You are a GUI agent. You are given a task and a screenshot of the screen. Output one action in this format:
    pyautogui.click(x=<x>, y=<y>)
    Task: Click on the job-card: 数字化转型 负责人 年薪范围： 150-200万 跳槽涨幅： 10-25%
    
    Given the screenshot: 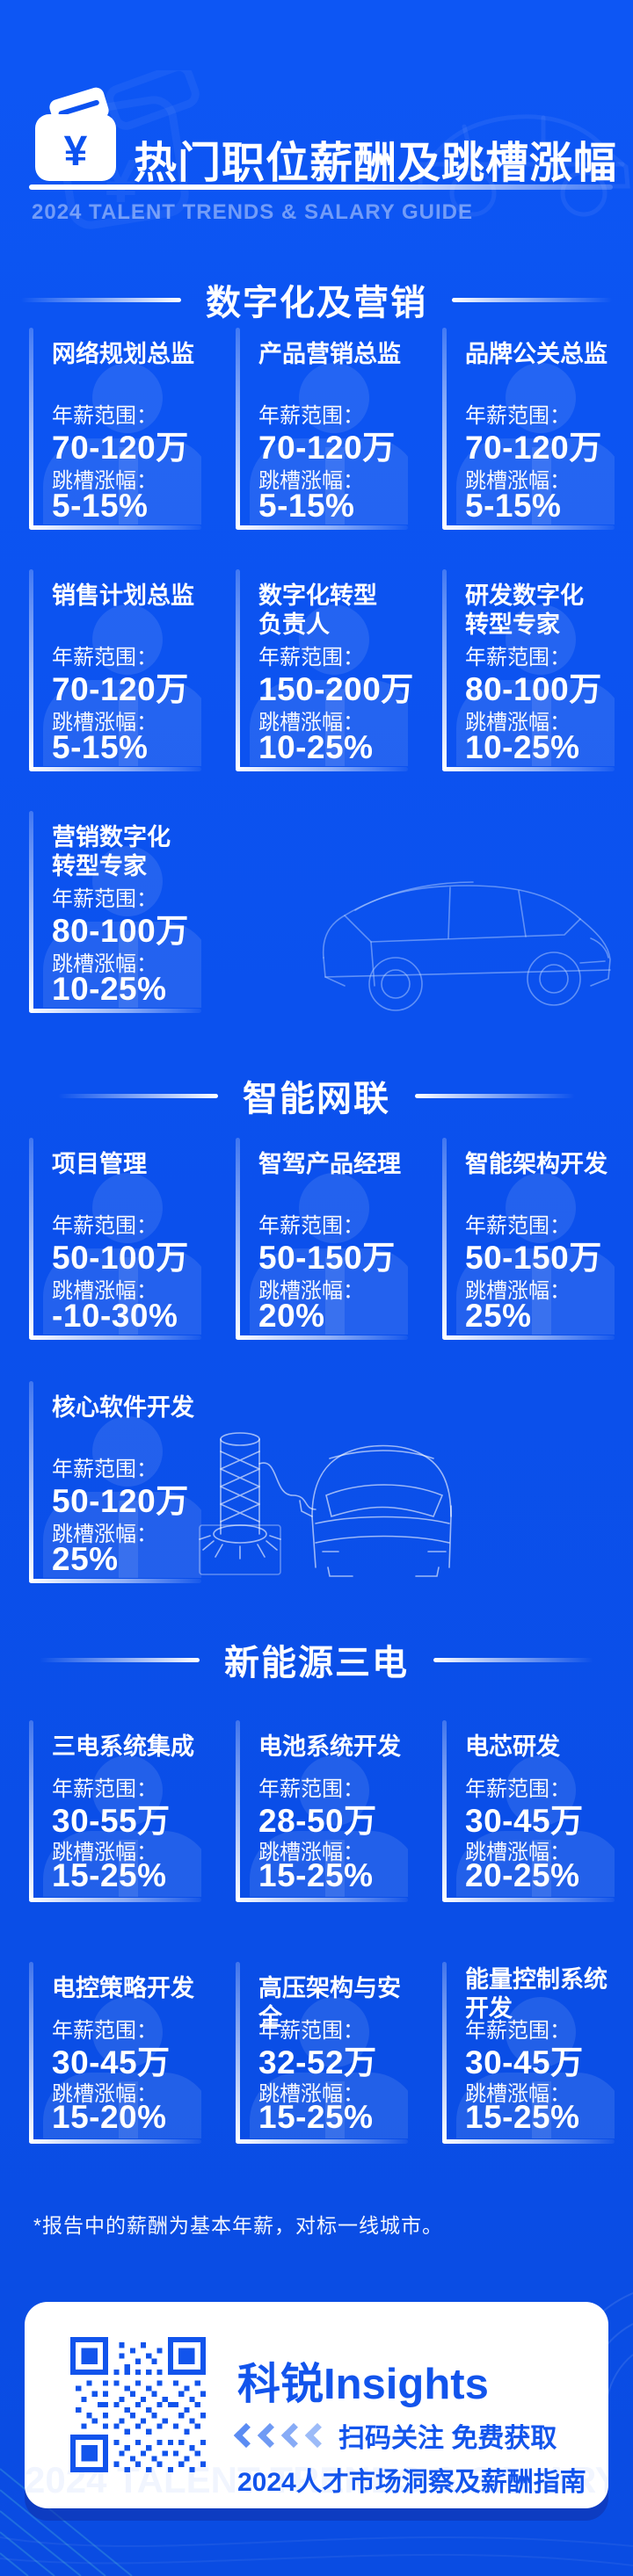 What is the action you would take?
    pyautogui.click(x=324, y=670)
    